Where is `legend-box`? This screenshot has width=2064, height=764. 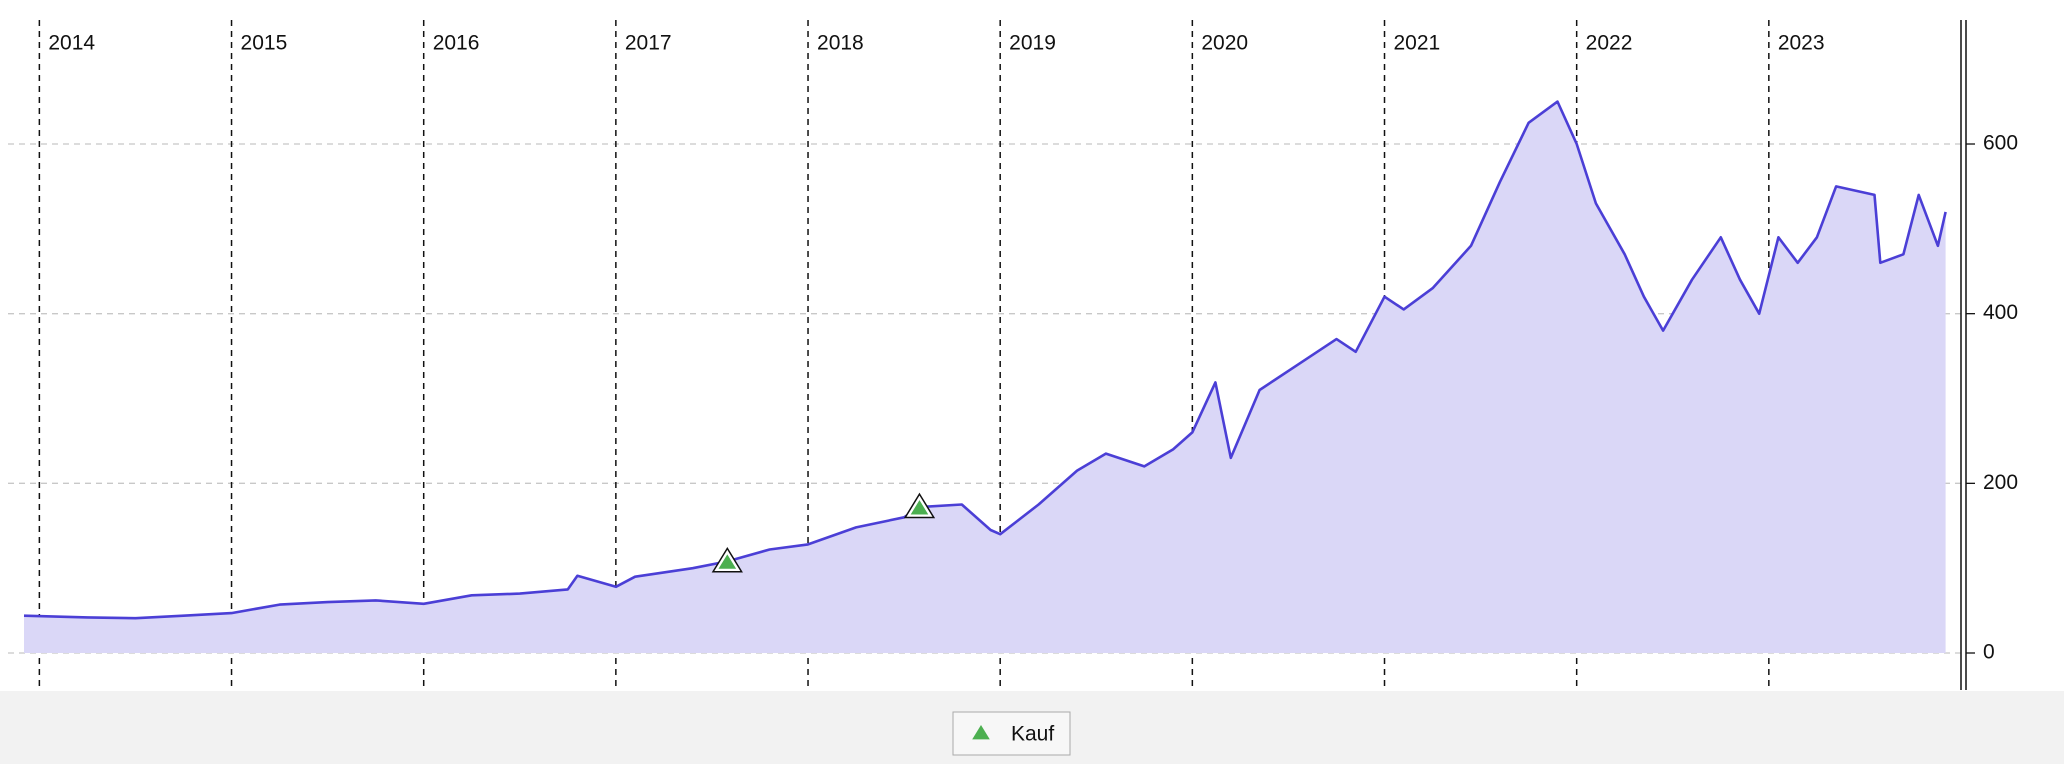 legend-box is located at coordinates (1011, 733).